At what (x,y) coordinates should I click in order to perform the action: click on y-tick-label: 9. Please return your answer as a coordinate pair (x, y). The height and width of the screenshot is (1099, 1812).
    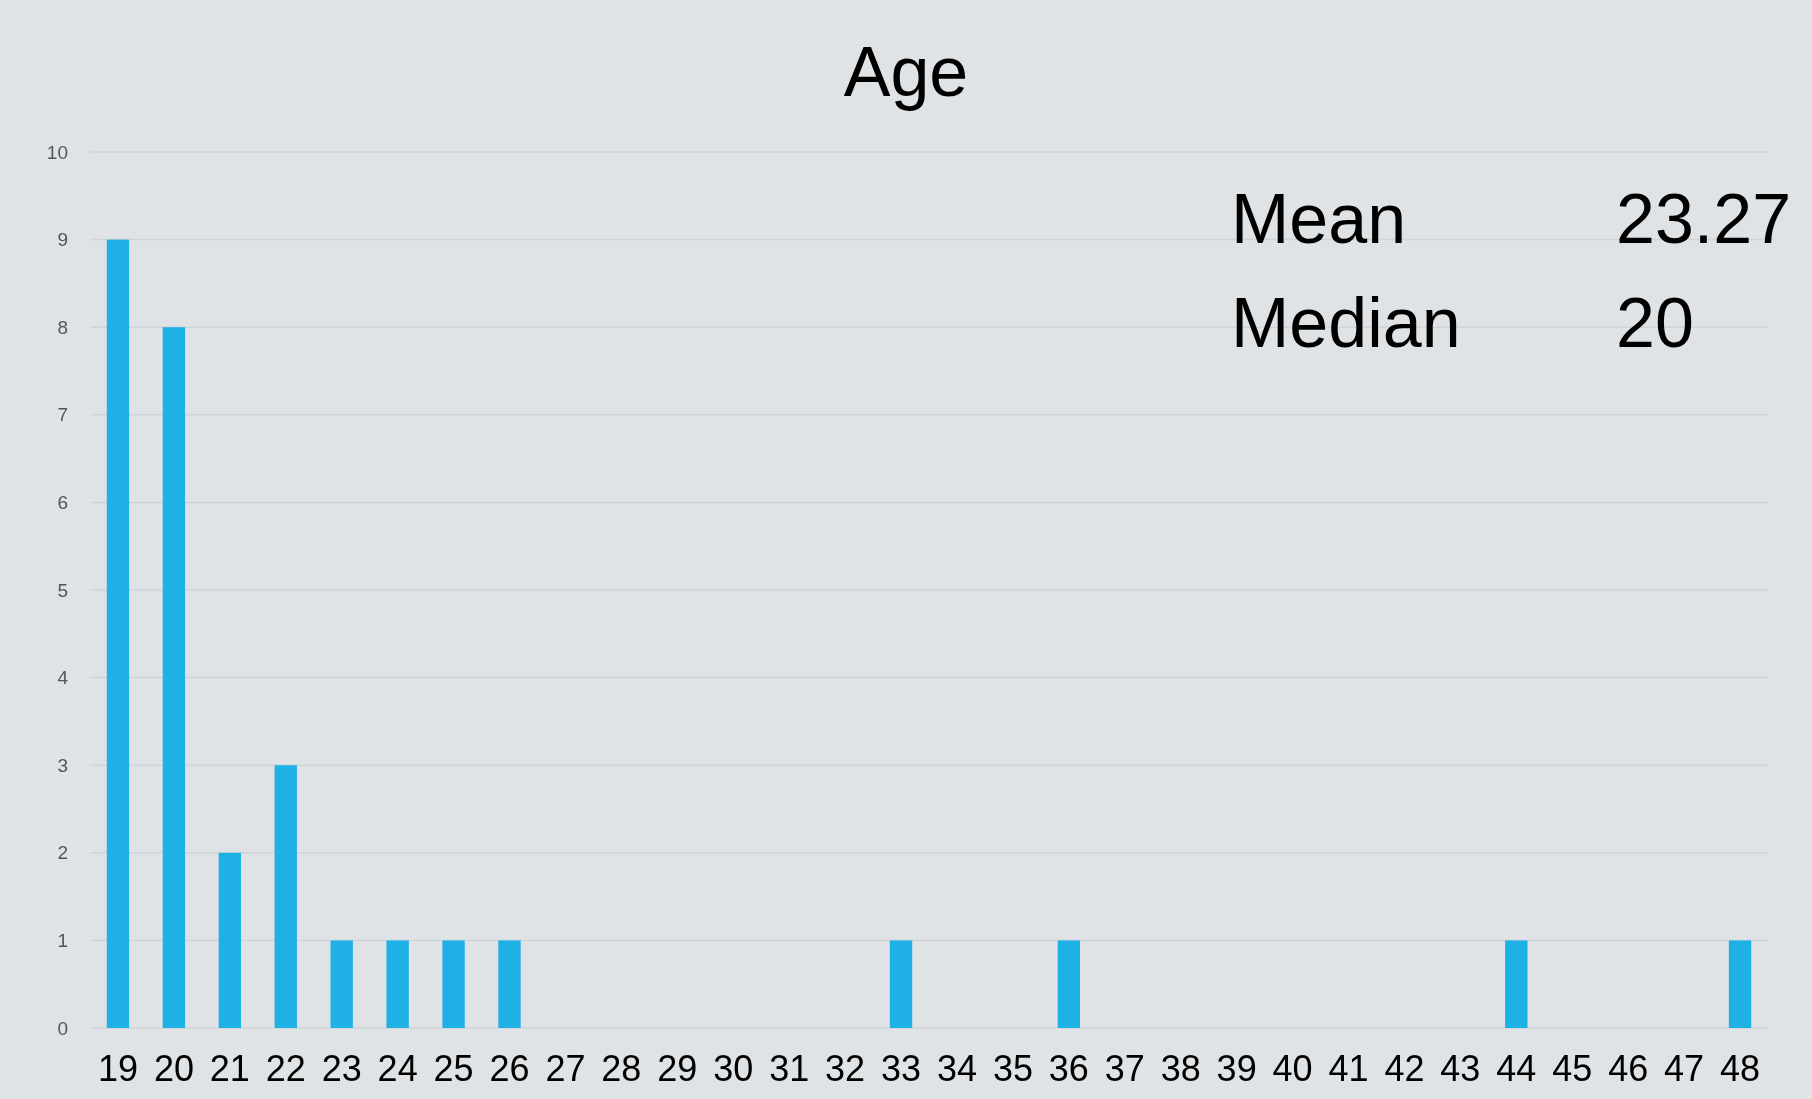
    Looking at the image, I should click on (62, 240).